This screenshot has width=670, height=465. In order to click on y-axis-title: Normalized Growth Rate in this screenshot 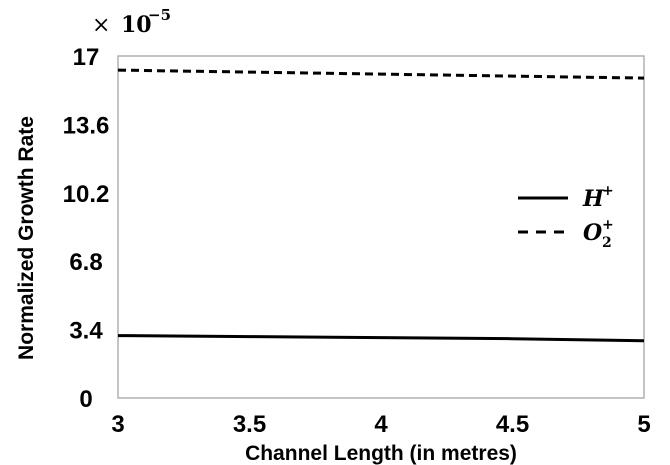, I will do `click(26, 238)`.